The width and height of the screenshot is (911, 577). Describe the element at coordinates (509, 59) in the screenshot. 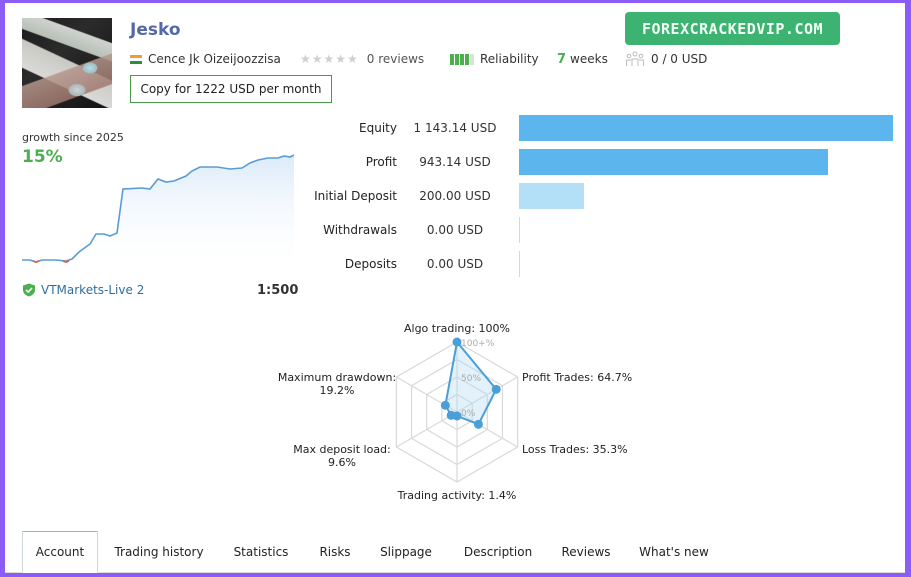

I see `reliability-label: Reliability` at that location.